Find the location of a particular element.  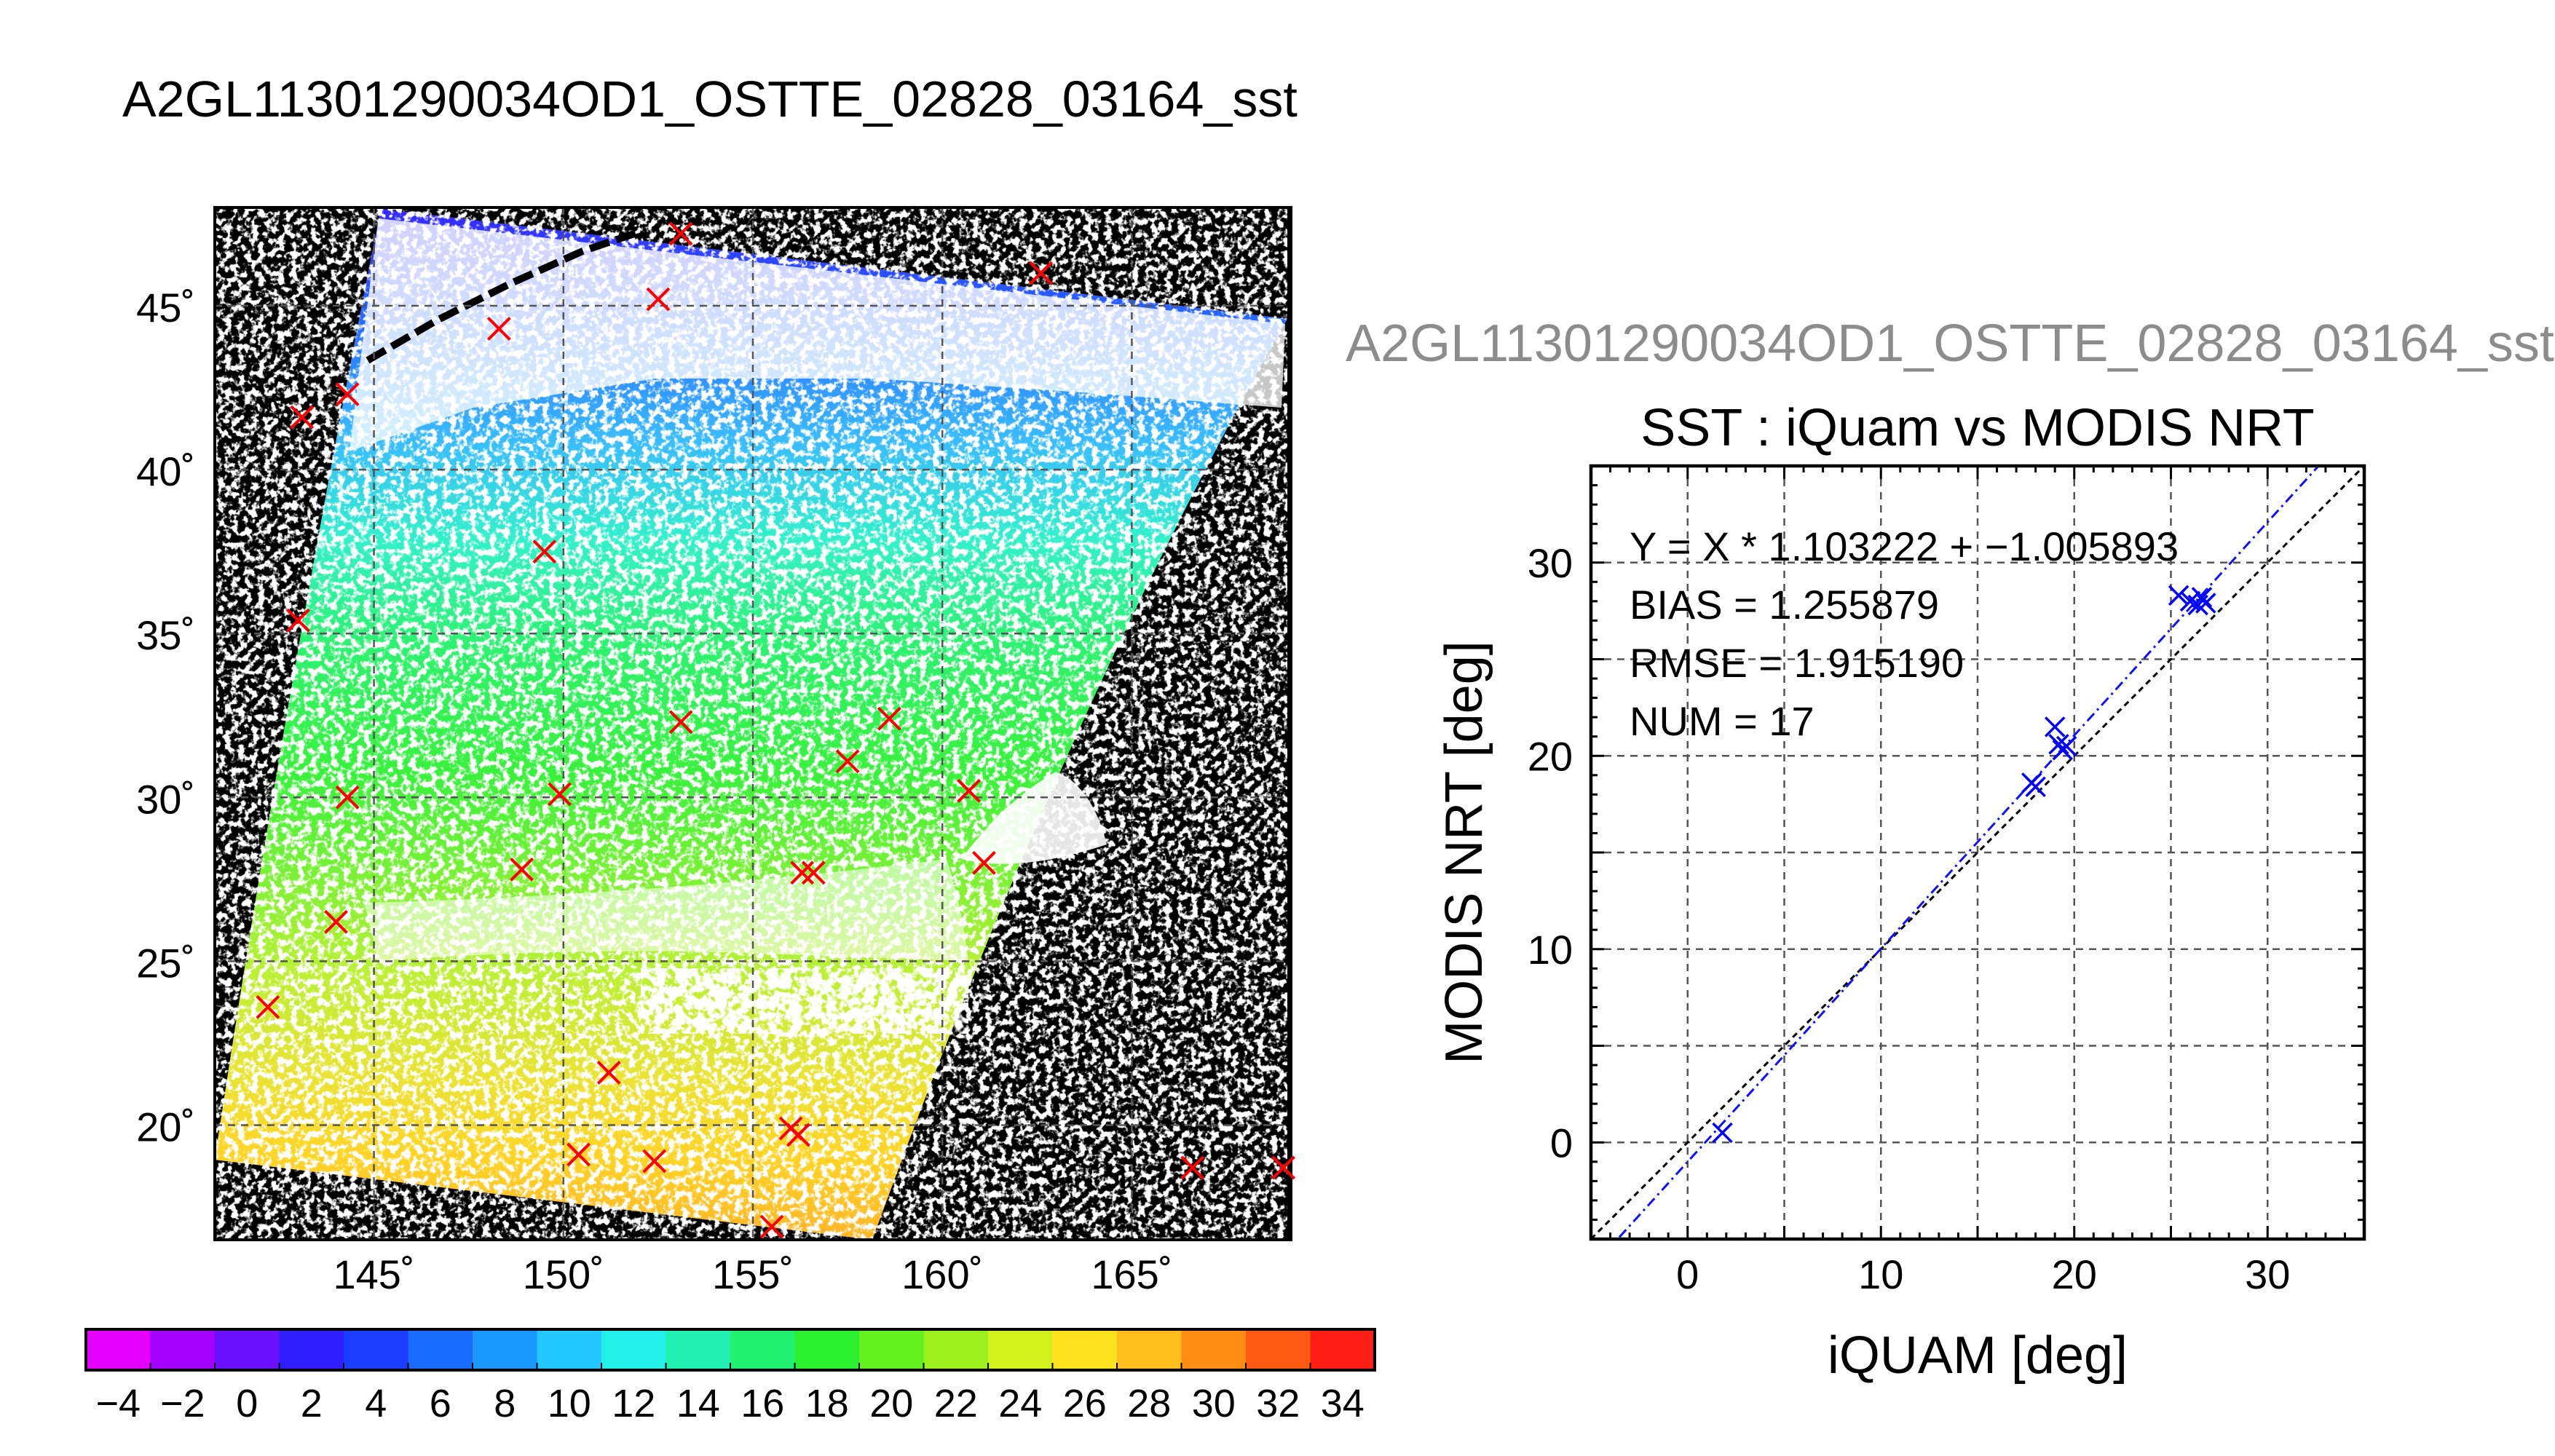

colorbar-tick-label: 4 is located at coordinates (376, 1403).